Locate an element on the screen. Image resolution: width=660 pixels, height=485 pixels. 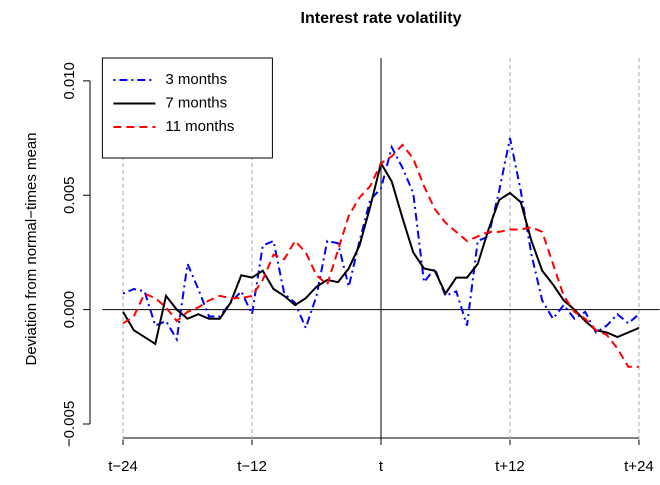
y-tick-label: −0.005 is located at coordinates (69, 424).